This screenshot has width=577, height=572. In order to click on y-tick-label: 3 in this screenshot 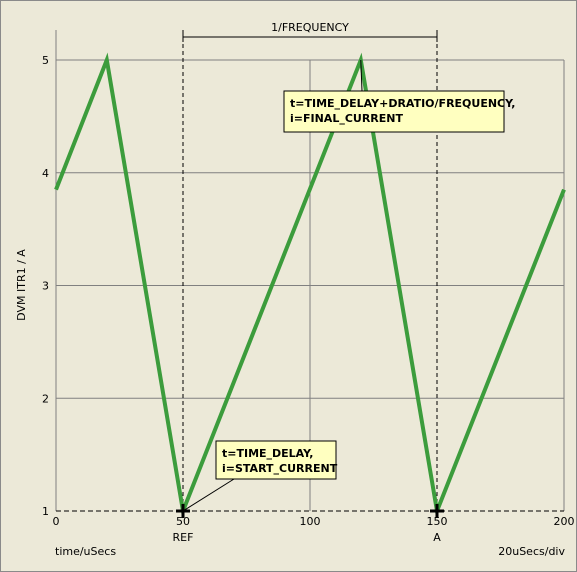, I will do `click(45, 286)`.